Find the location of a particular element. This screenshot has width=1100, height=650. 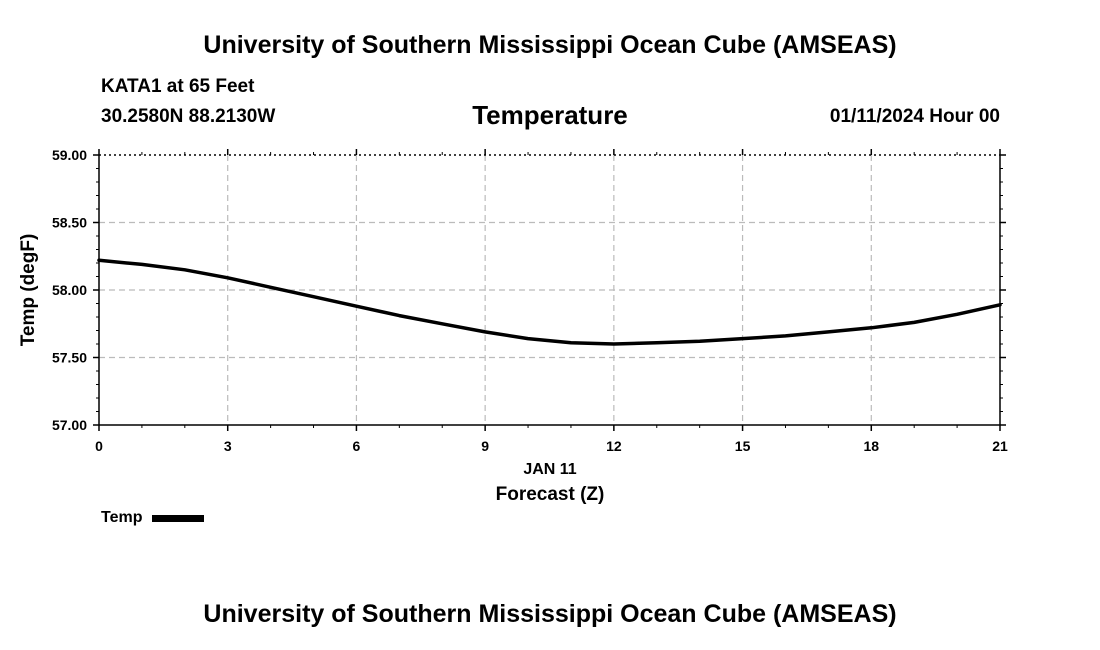

forecast-datetime: 01/11/2024 Hour 00 is located at coordinates (914, 116).